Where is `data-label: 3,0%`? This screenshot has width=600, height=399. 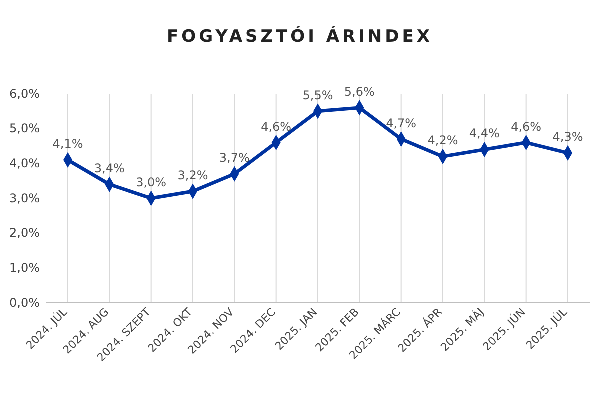 data-label: 3,0% is located at coordinates (151, 183).